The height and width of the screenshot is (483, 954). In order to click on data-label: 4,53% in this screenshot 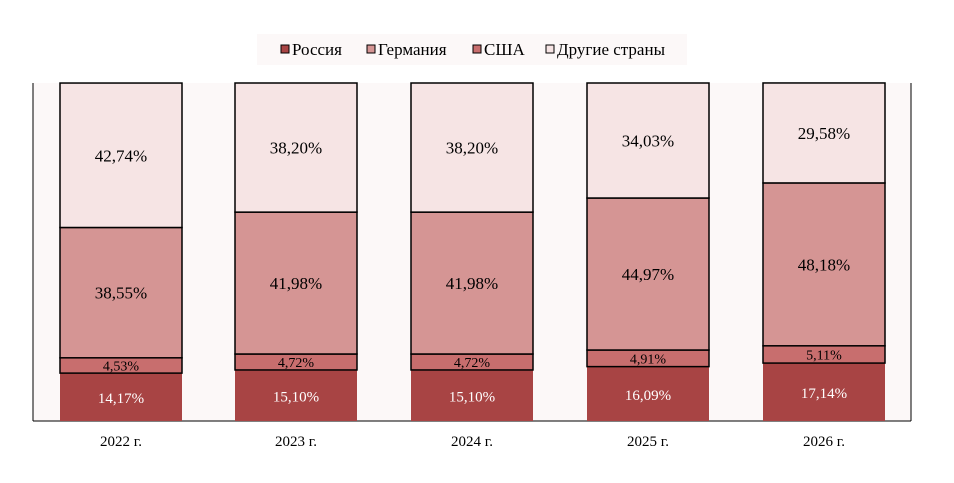, I will do `click(121, 366)`.